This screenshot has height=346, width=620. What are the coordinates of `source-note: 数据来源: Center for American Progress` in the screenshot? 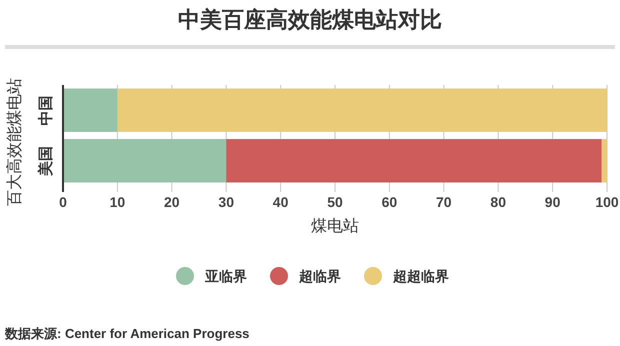 It's located at (127, 333).